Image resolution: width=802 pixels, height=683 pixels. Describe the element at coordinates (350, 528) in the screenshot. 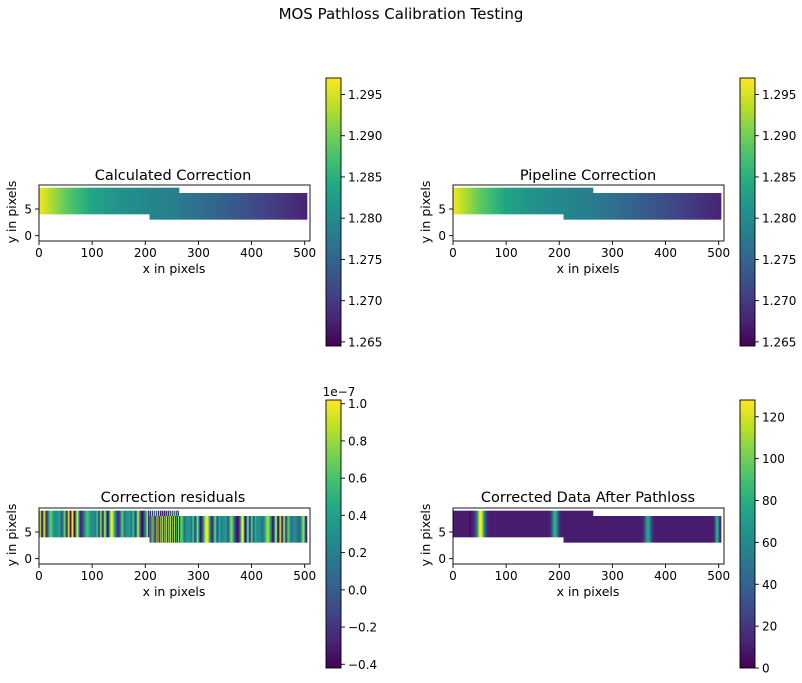

I see `colorbar: −0.4 −0.2 0.0 0.2 0.4 0.6 0.8 1.01e−7` at that location.